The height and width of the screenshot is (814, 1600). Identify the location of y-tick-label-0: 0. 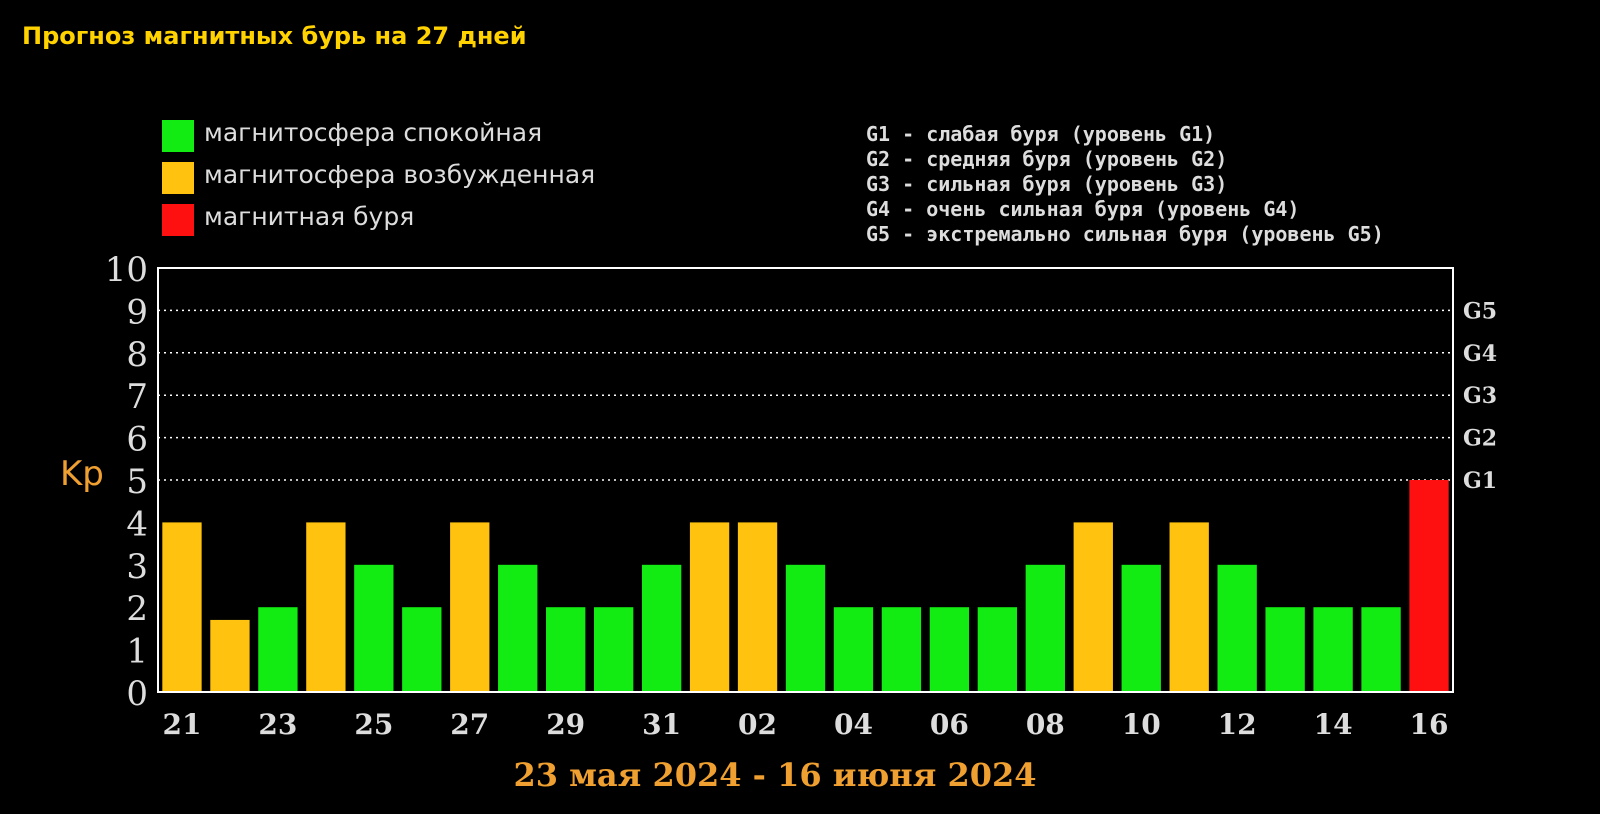
(137, 694).